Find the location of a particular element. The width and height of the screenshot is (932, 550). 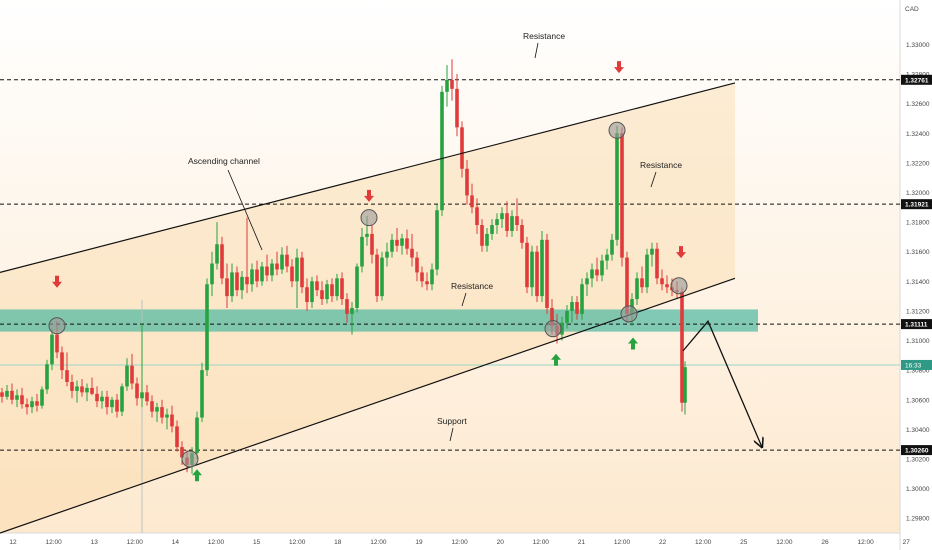

badge-label: 1.32761 is located at coordinates (917, 80).